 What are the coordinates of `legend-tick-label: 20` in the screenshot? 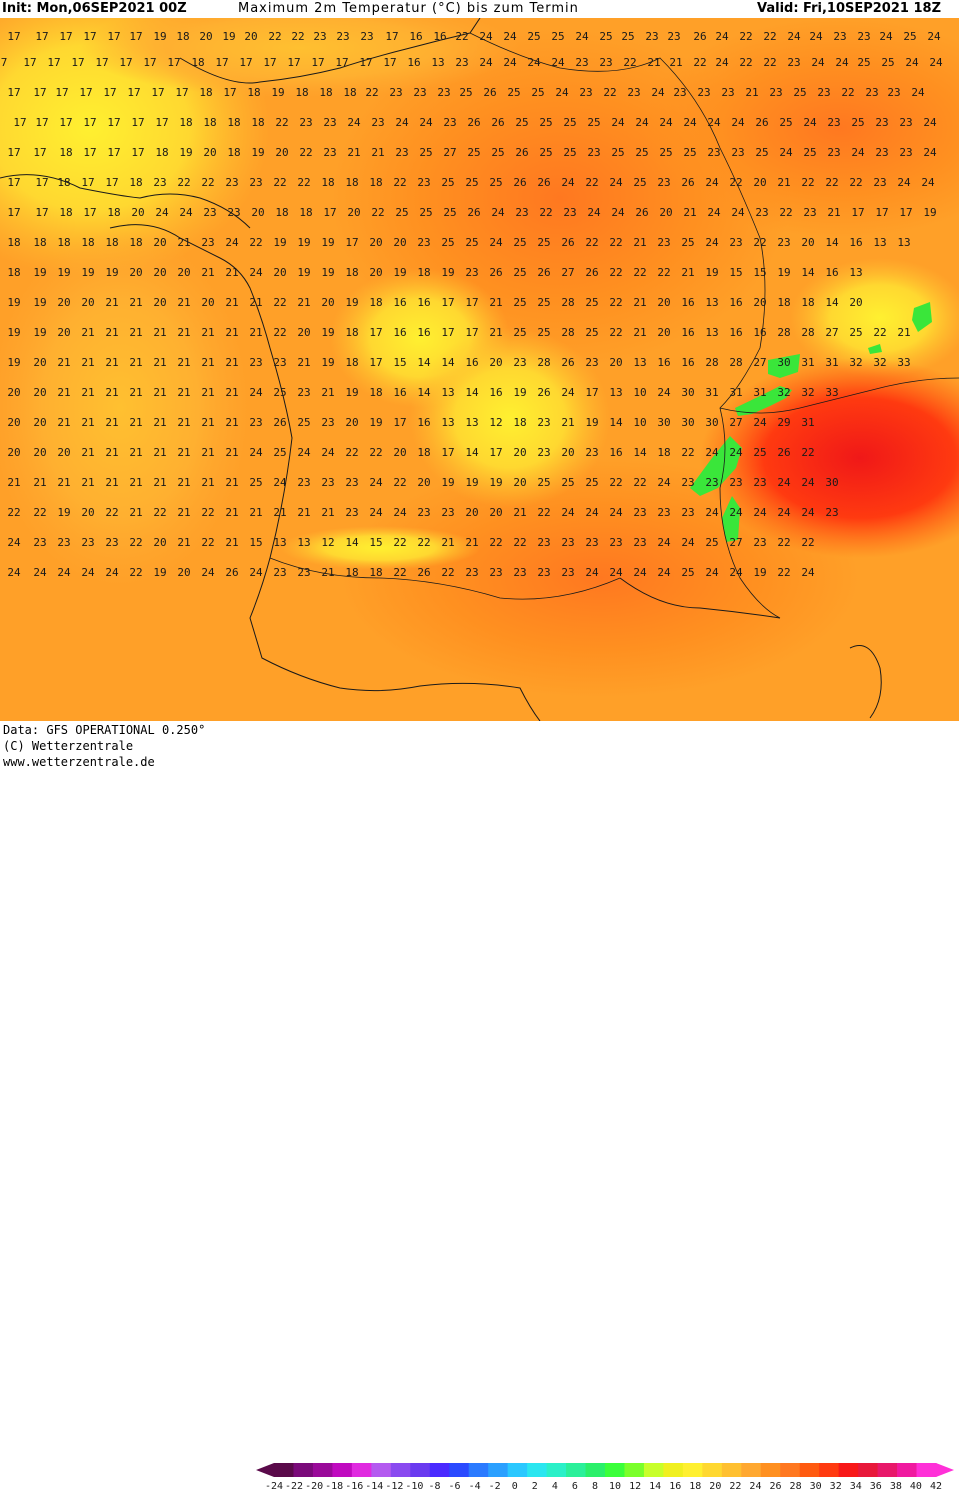 It's located at (715, 1486).